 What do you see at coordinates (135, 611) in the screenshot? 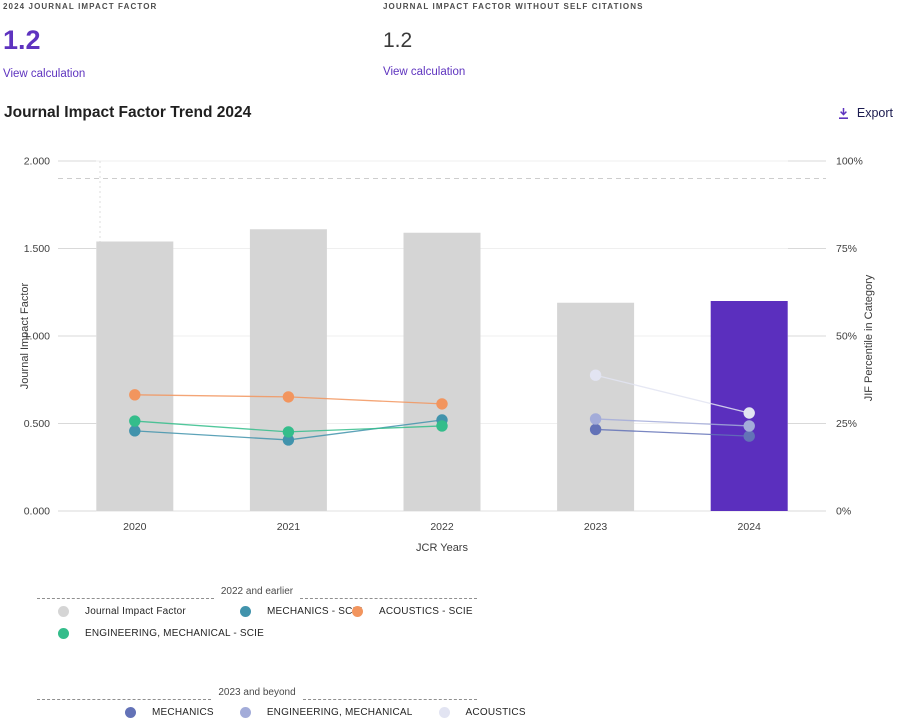
I see `legend-item-label: Journal Impact Factor` at bounding box center [135, 611].